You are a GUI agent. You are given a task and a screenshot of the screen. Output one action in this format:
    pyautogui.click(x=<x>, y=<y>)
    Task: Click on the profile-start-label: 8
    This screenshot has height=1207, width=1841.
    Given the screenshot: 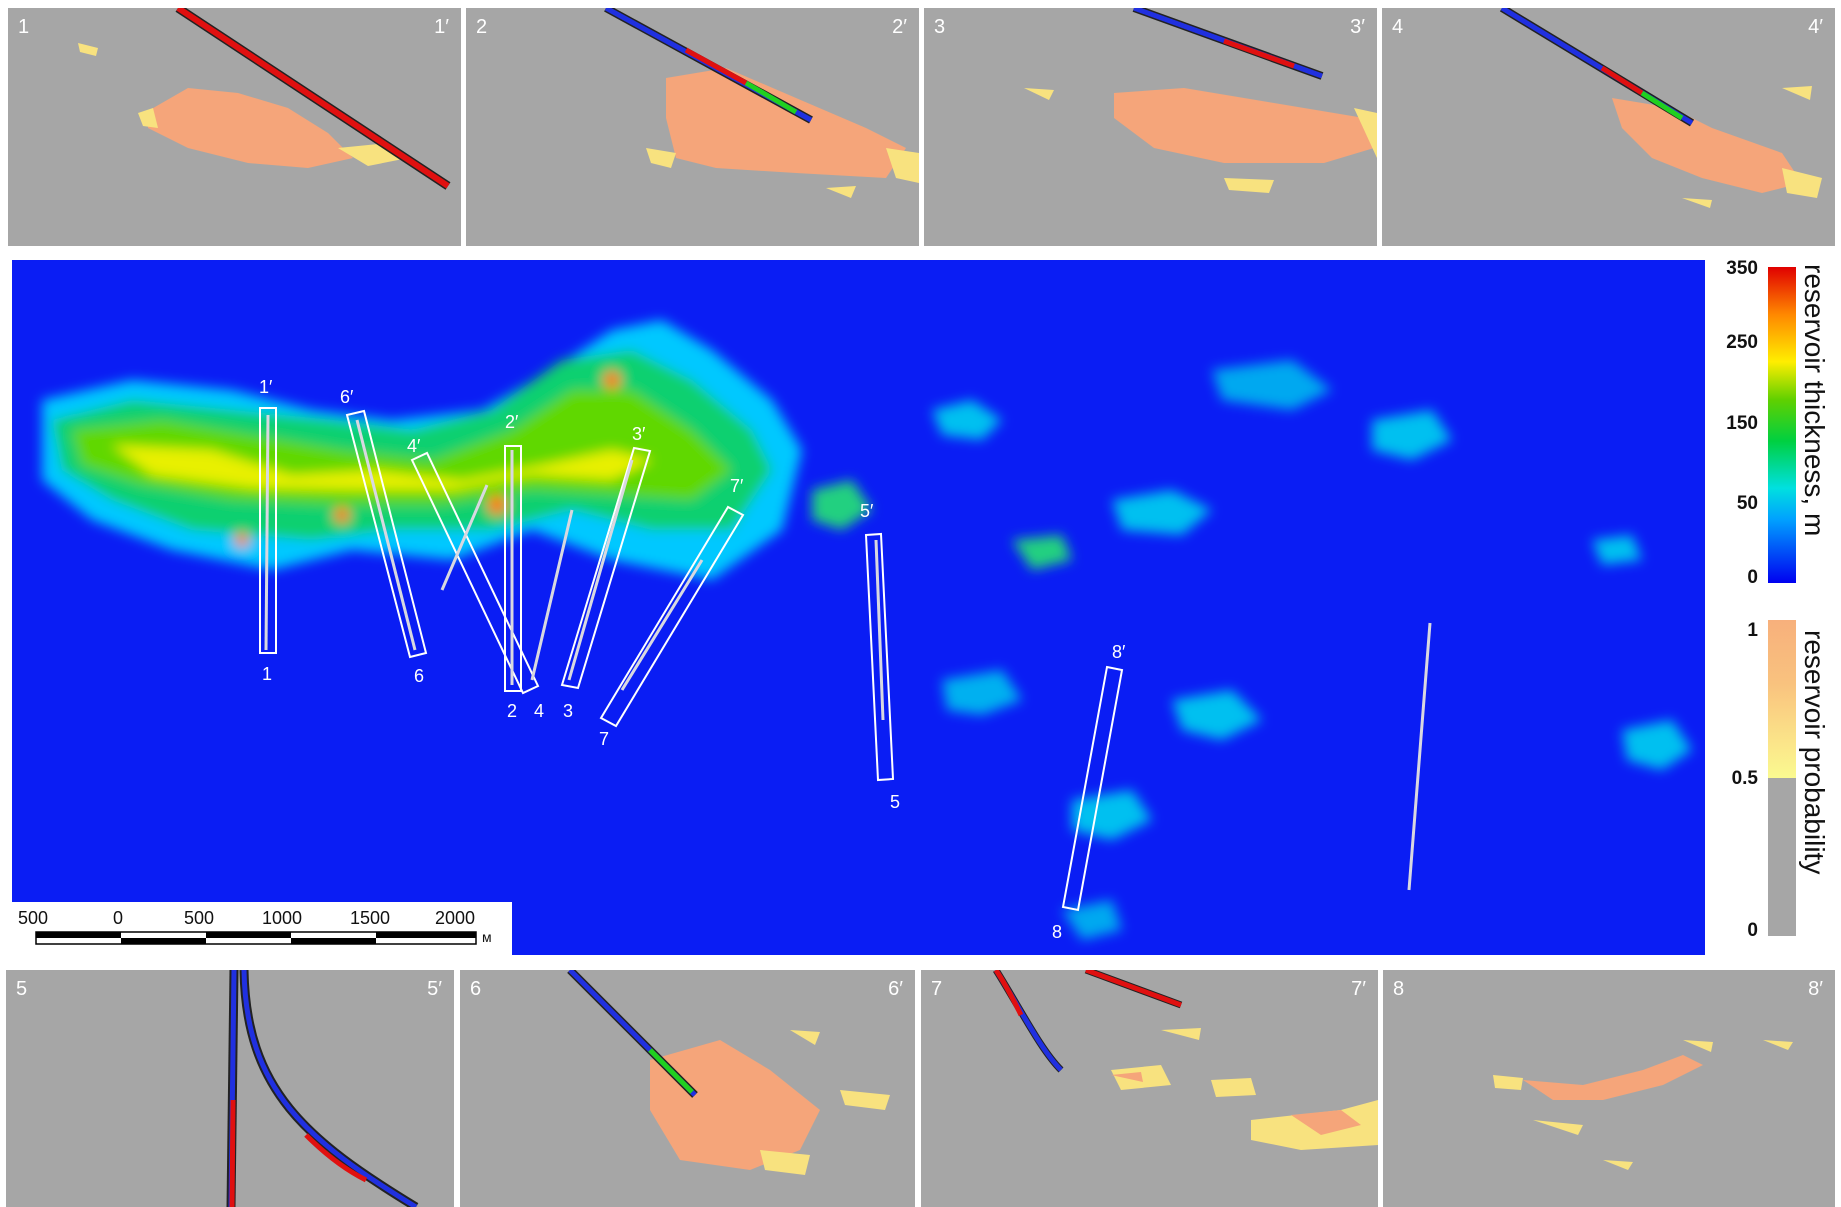 What is the action you would take?
    pyautogui.click(x=1057, y=932)
    